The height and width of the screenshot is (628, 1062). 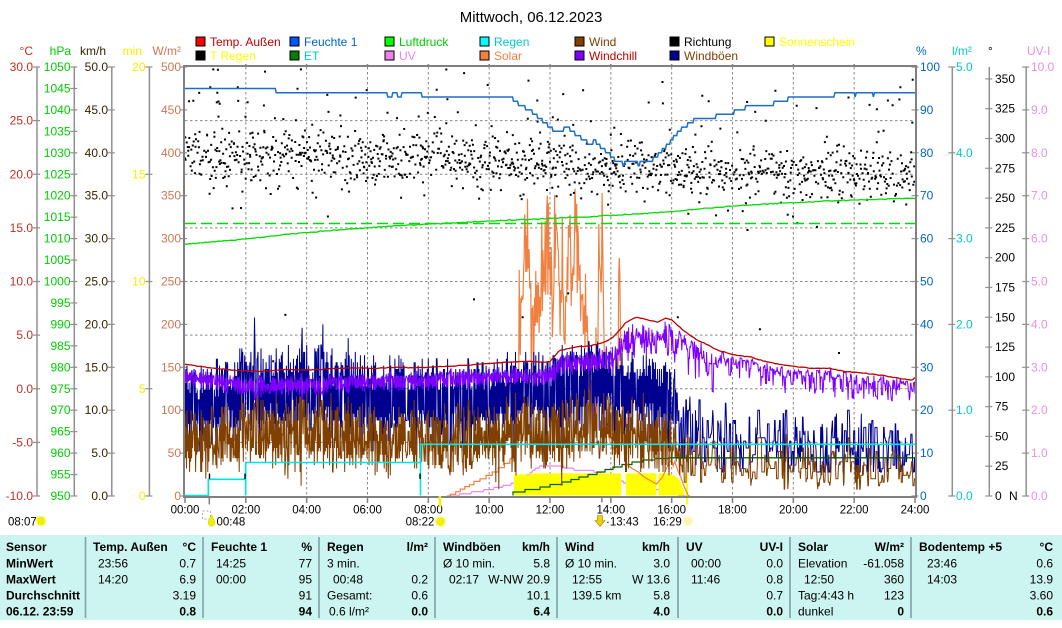 I want to click on svg-text: 13.9, so click(x=1042, y=580).